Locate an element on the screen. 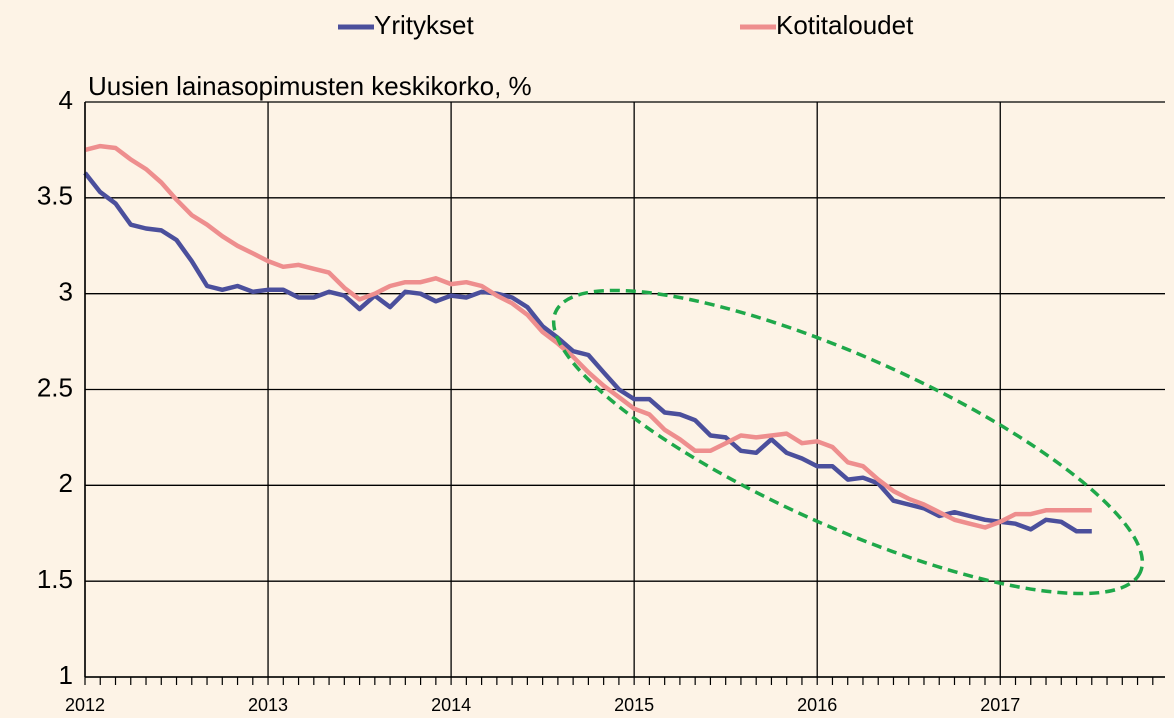 Image resolution: width=1174 pixels, height=718 pixels. x-tick-label: 2012 is located at coordinates (85, 705).